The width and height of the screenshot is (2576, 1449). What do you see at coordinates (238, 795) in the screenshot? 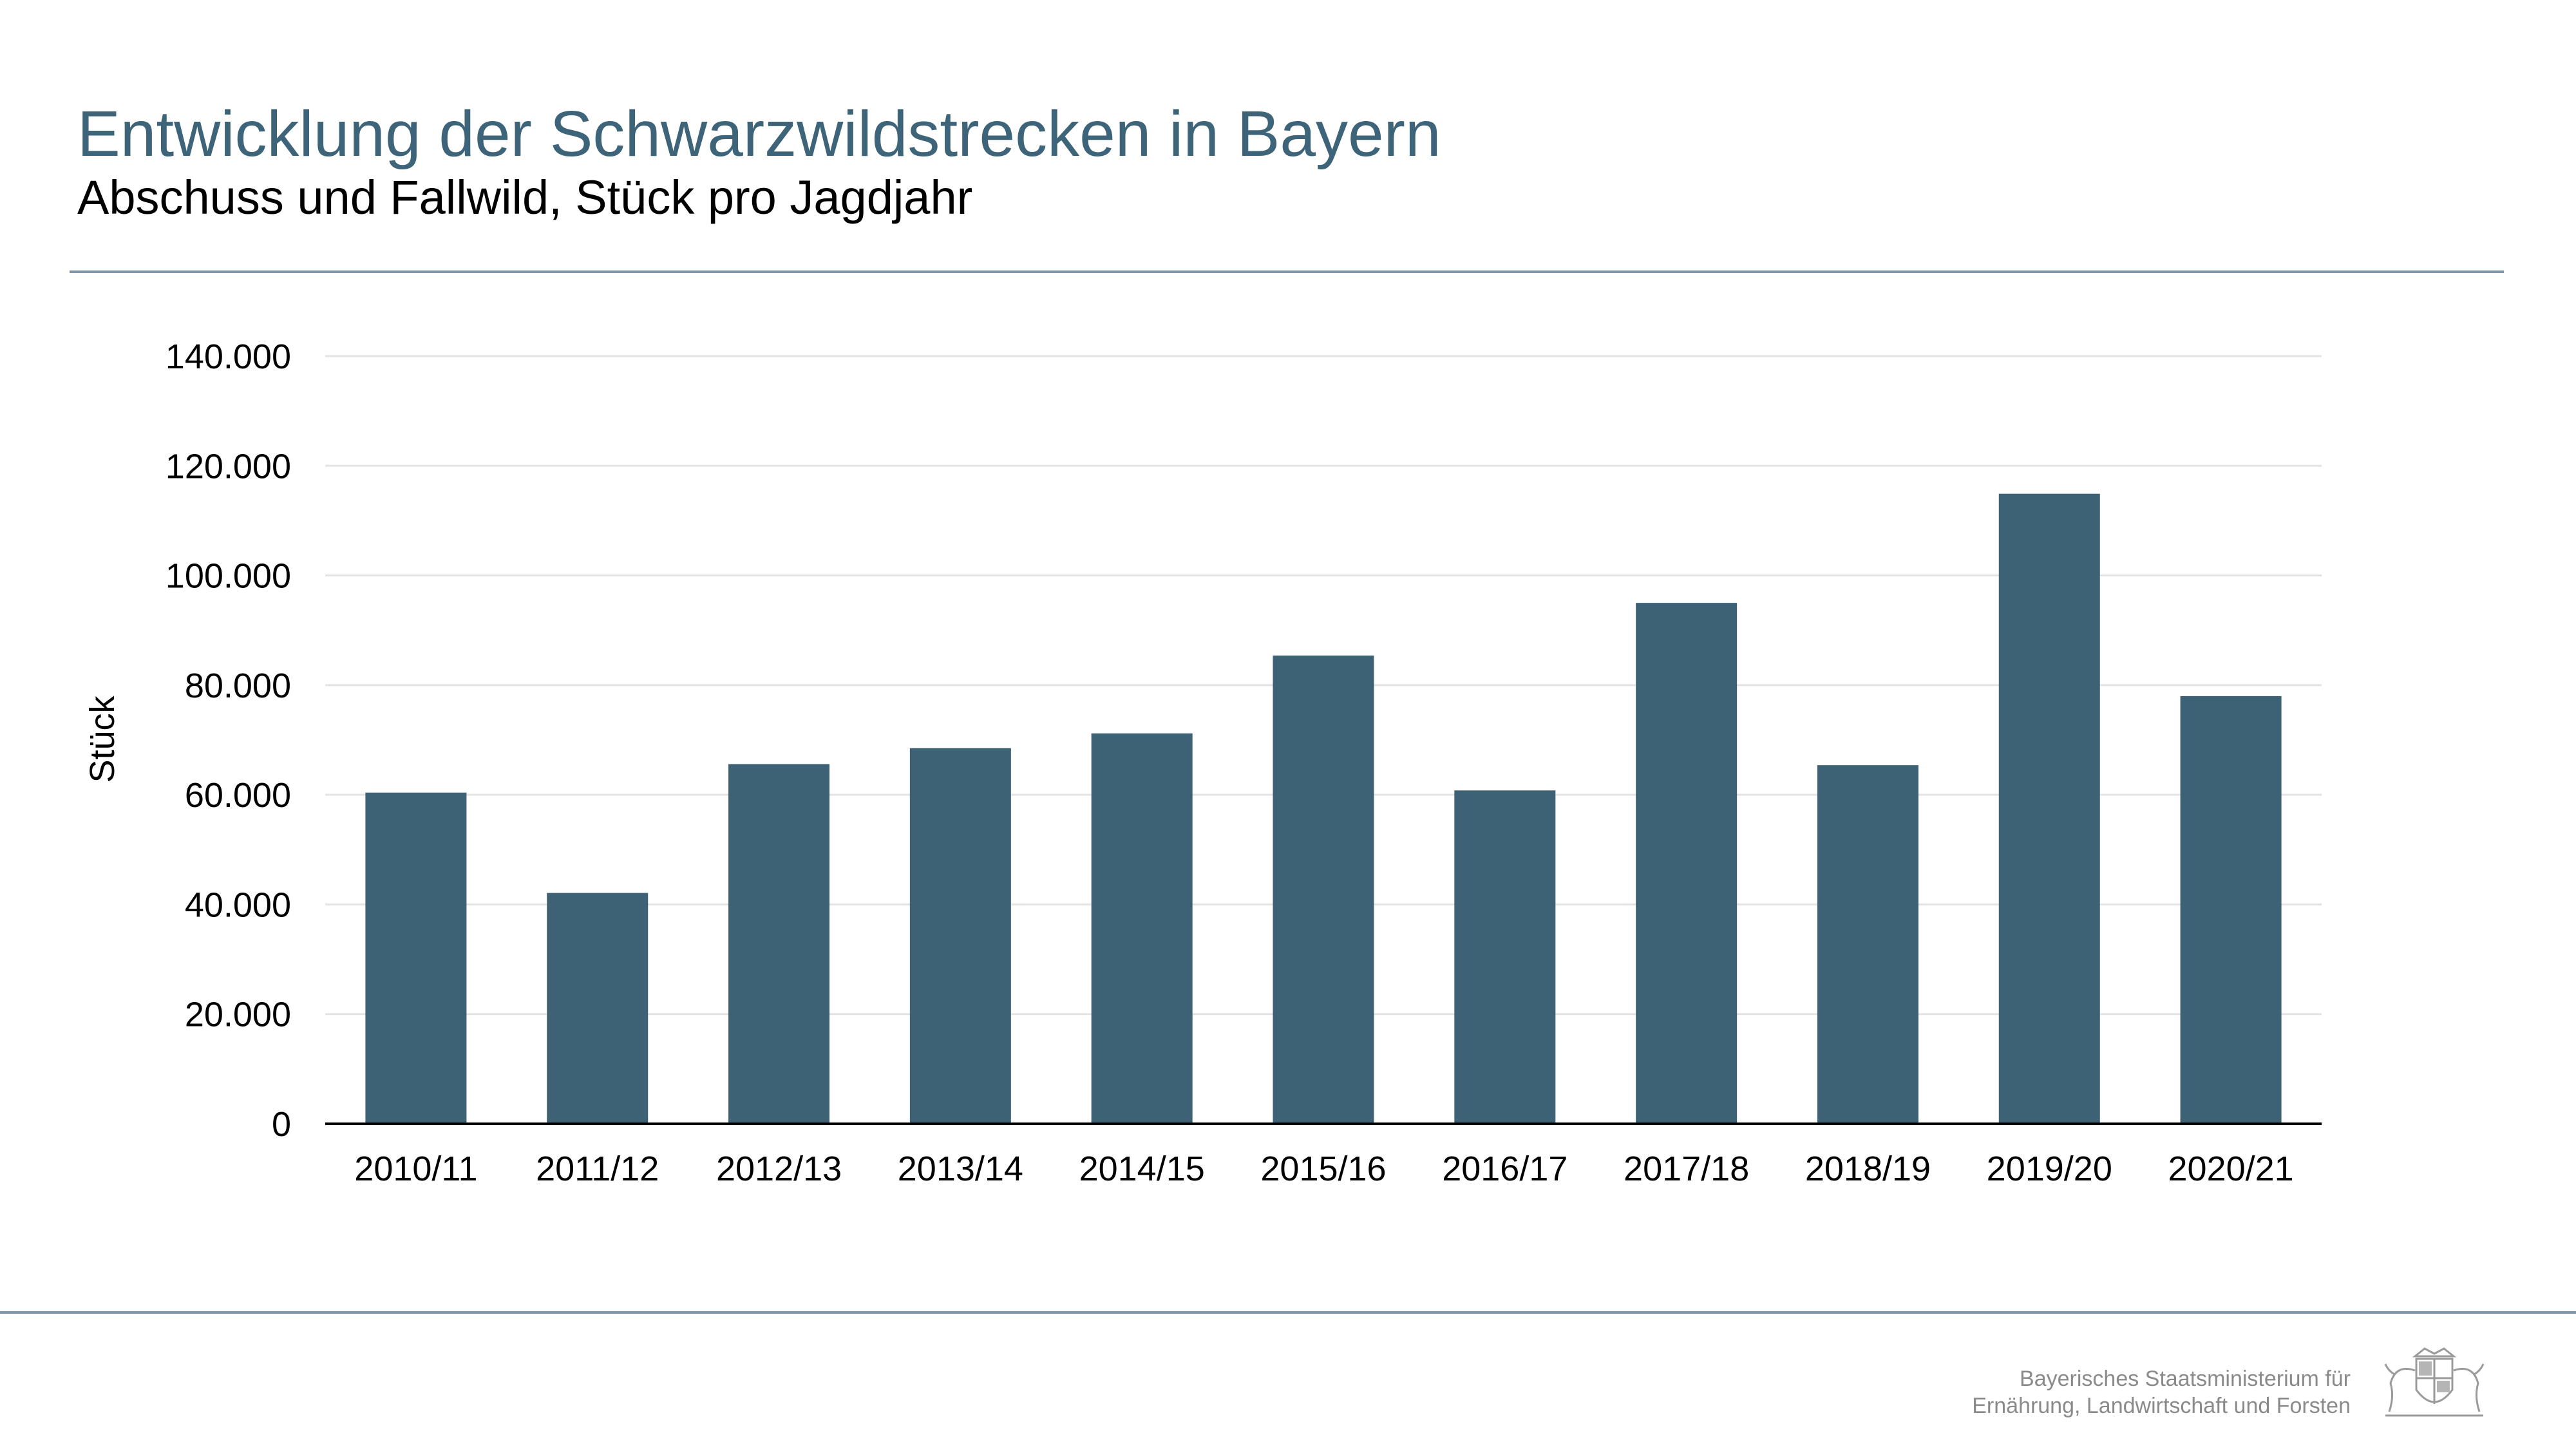
I see `y-tick-label: 60.000` at bounding box center [238, 795].